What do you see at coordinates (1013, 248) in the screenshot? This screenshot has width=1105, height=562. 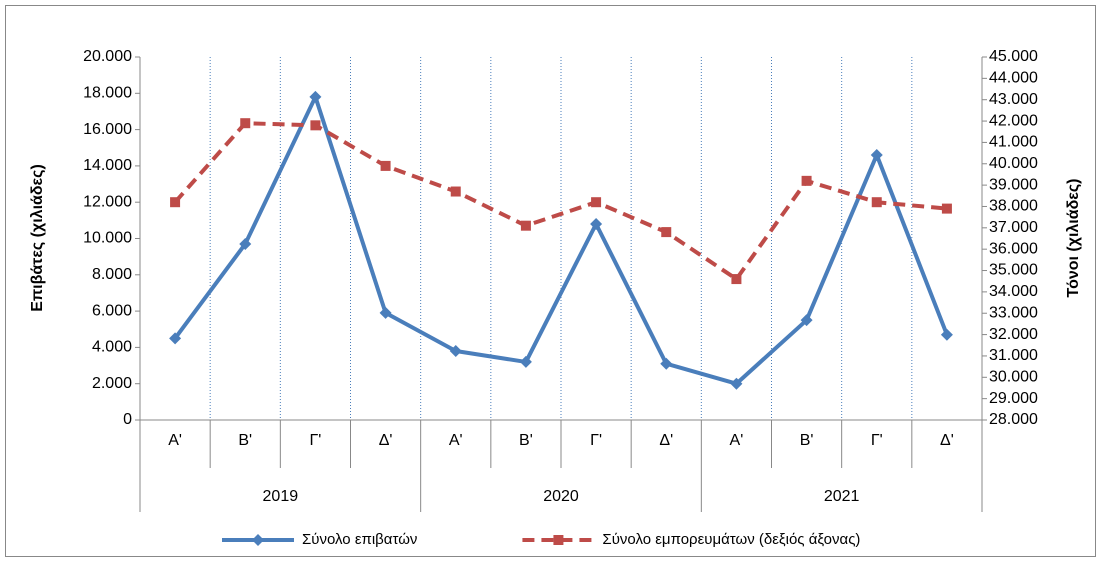 I see `y2-tick-label: 36.000` at bounding box center [1013, 248].